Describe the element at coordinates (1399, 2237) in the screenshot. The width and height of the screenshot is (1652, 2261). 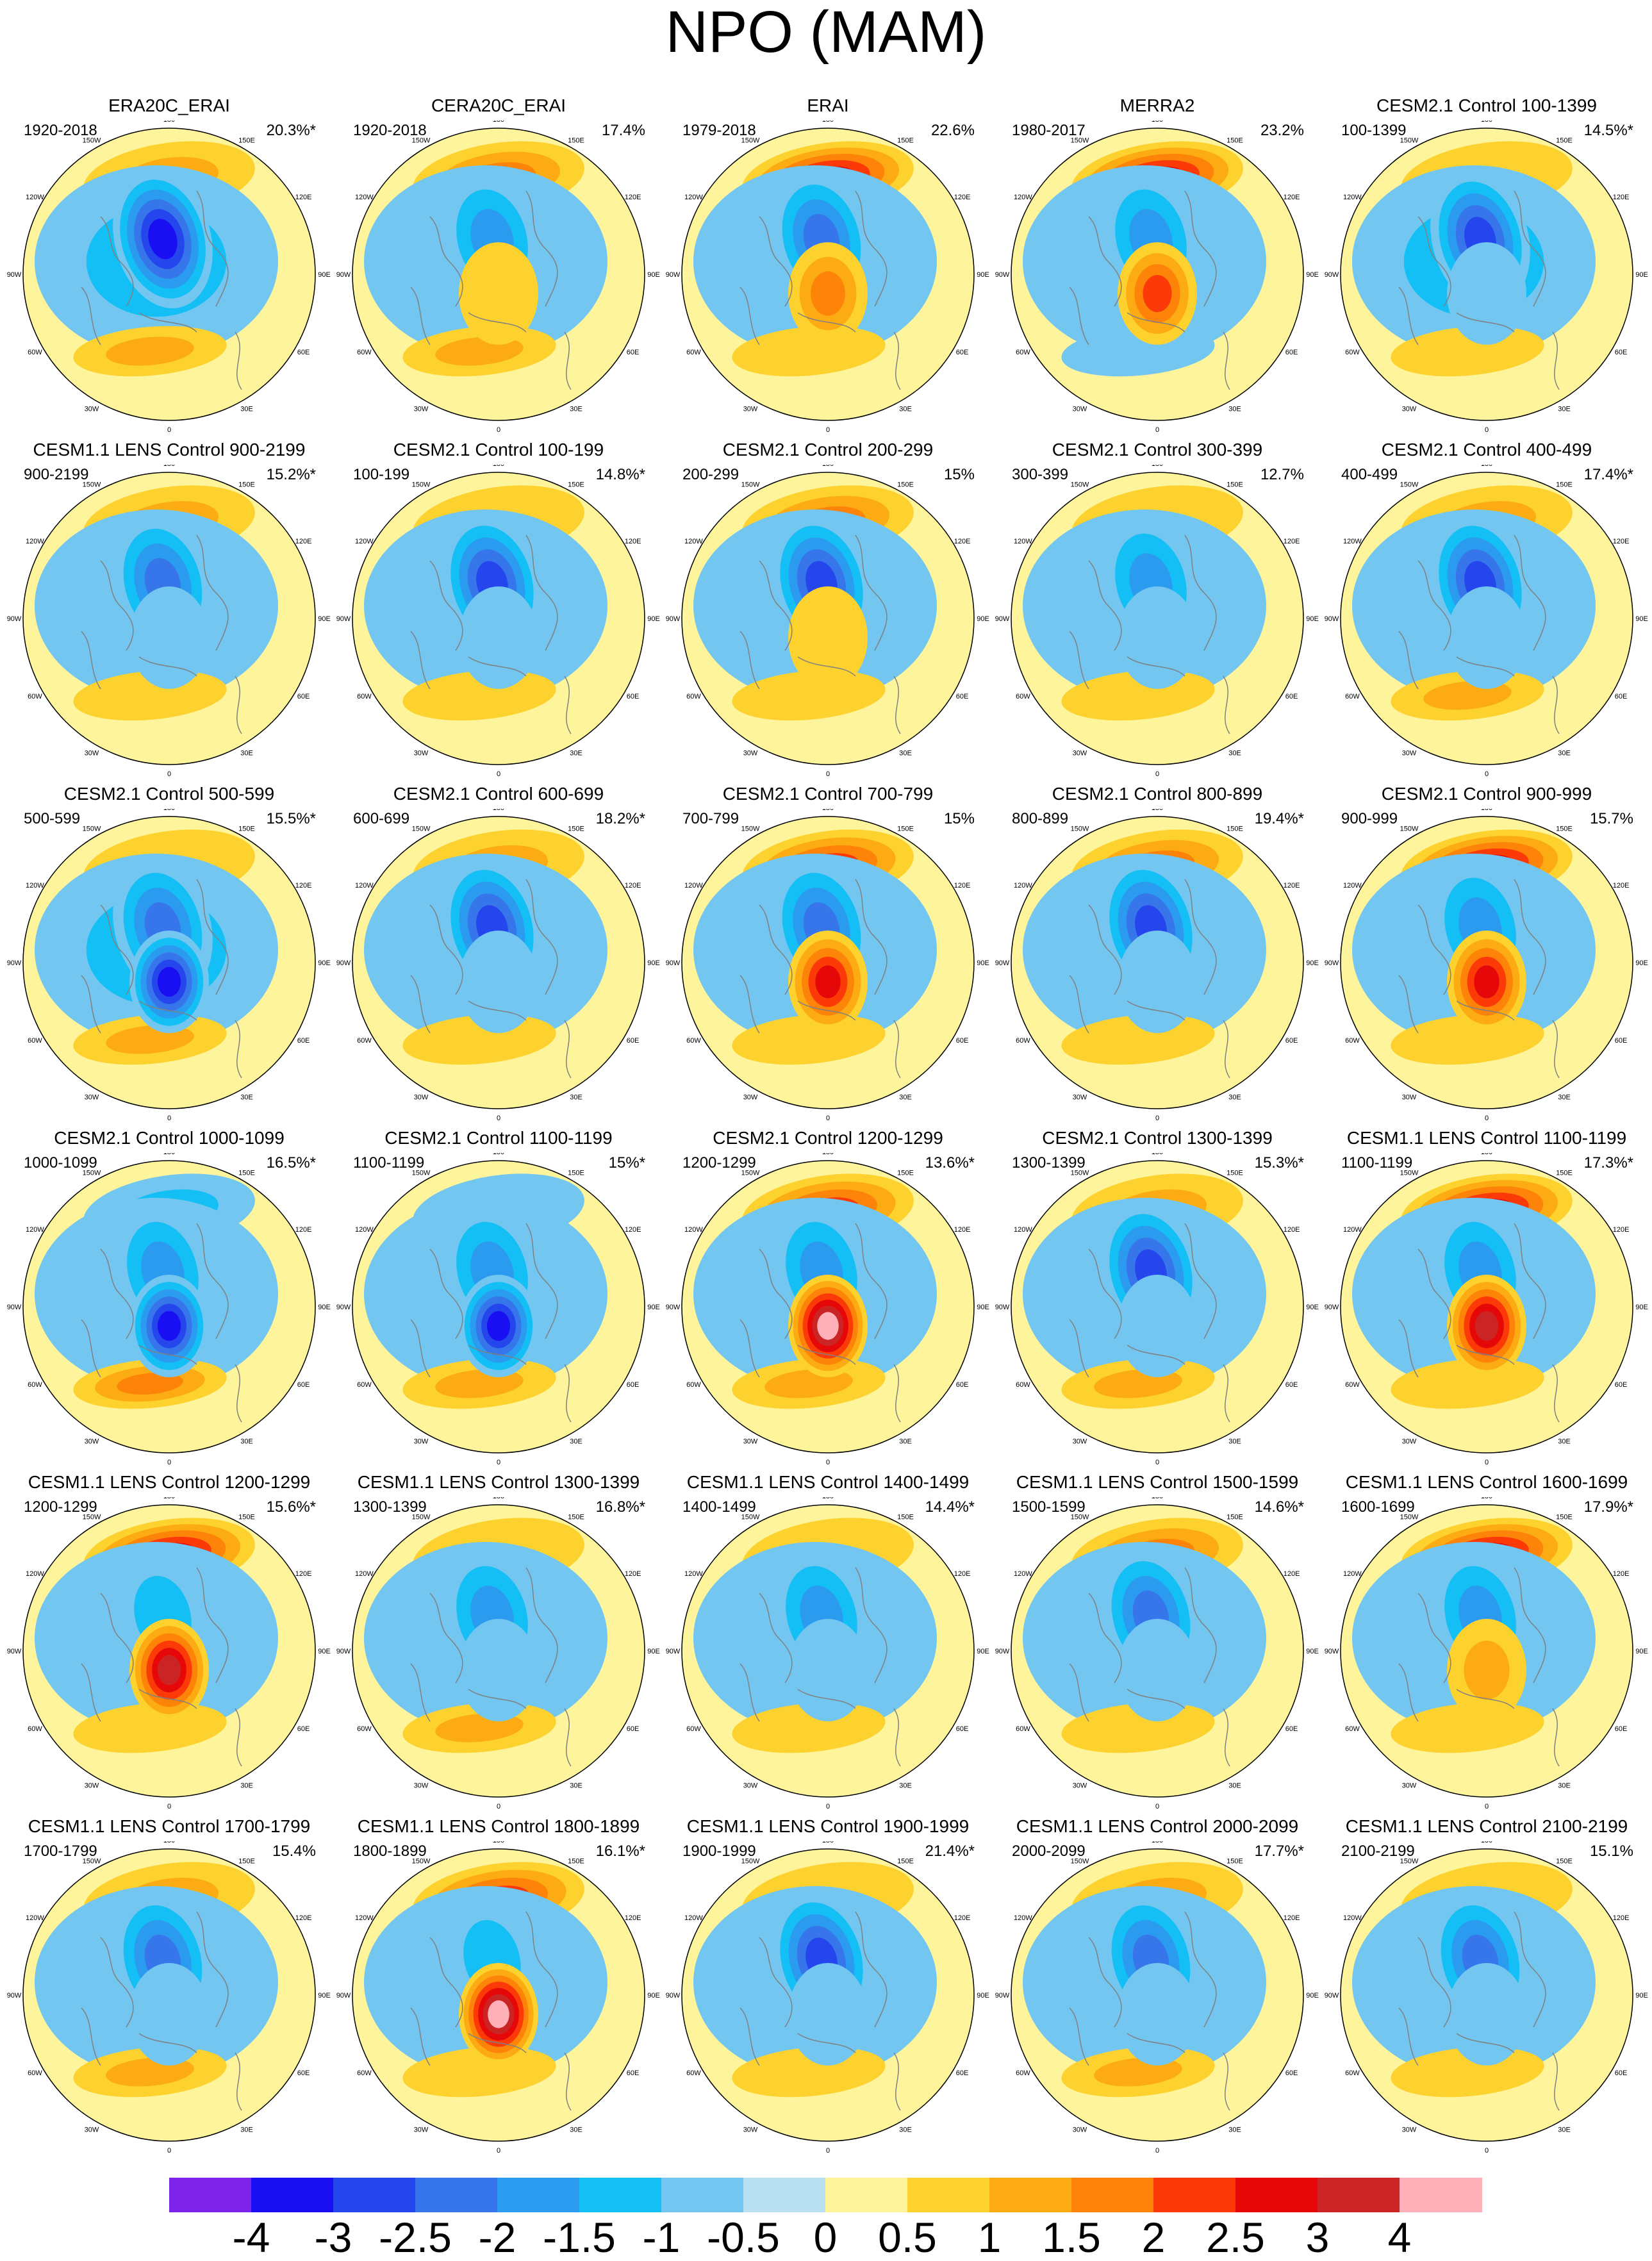
I see `colorbar-tick-label: 4` at that location.